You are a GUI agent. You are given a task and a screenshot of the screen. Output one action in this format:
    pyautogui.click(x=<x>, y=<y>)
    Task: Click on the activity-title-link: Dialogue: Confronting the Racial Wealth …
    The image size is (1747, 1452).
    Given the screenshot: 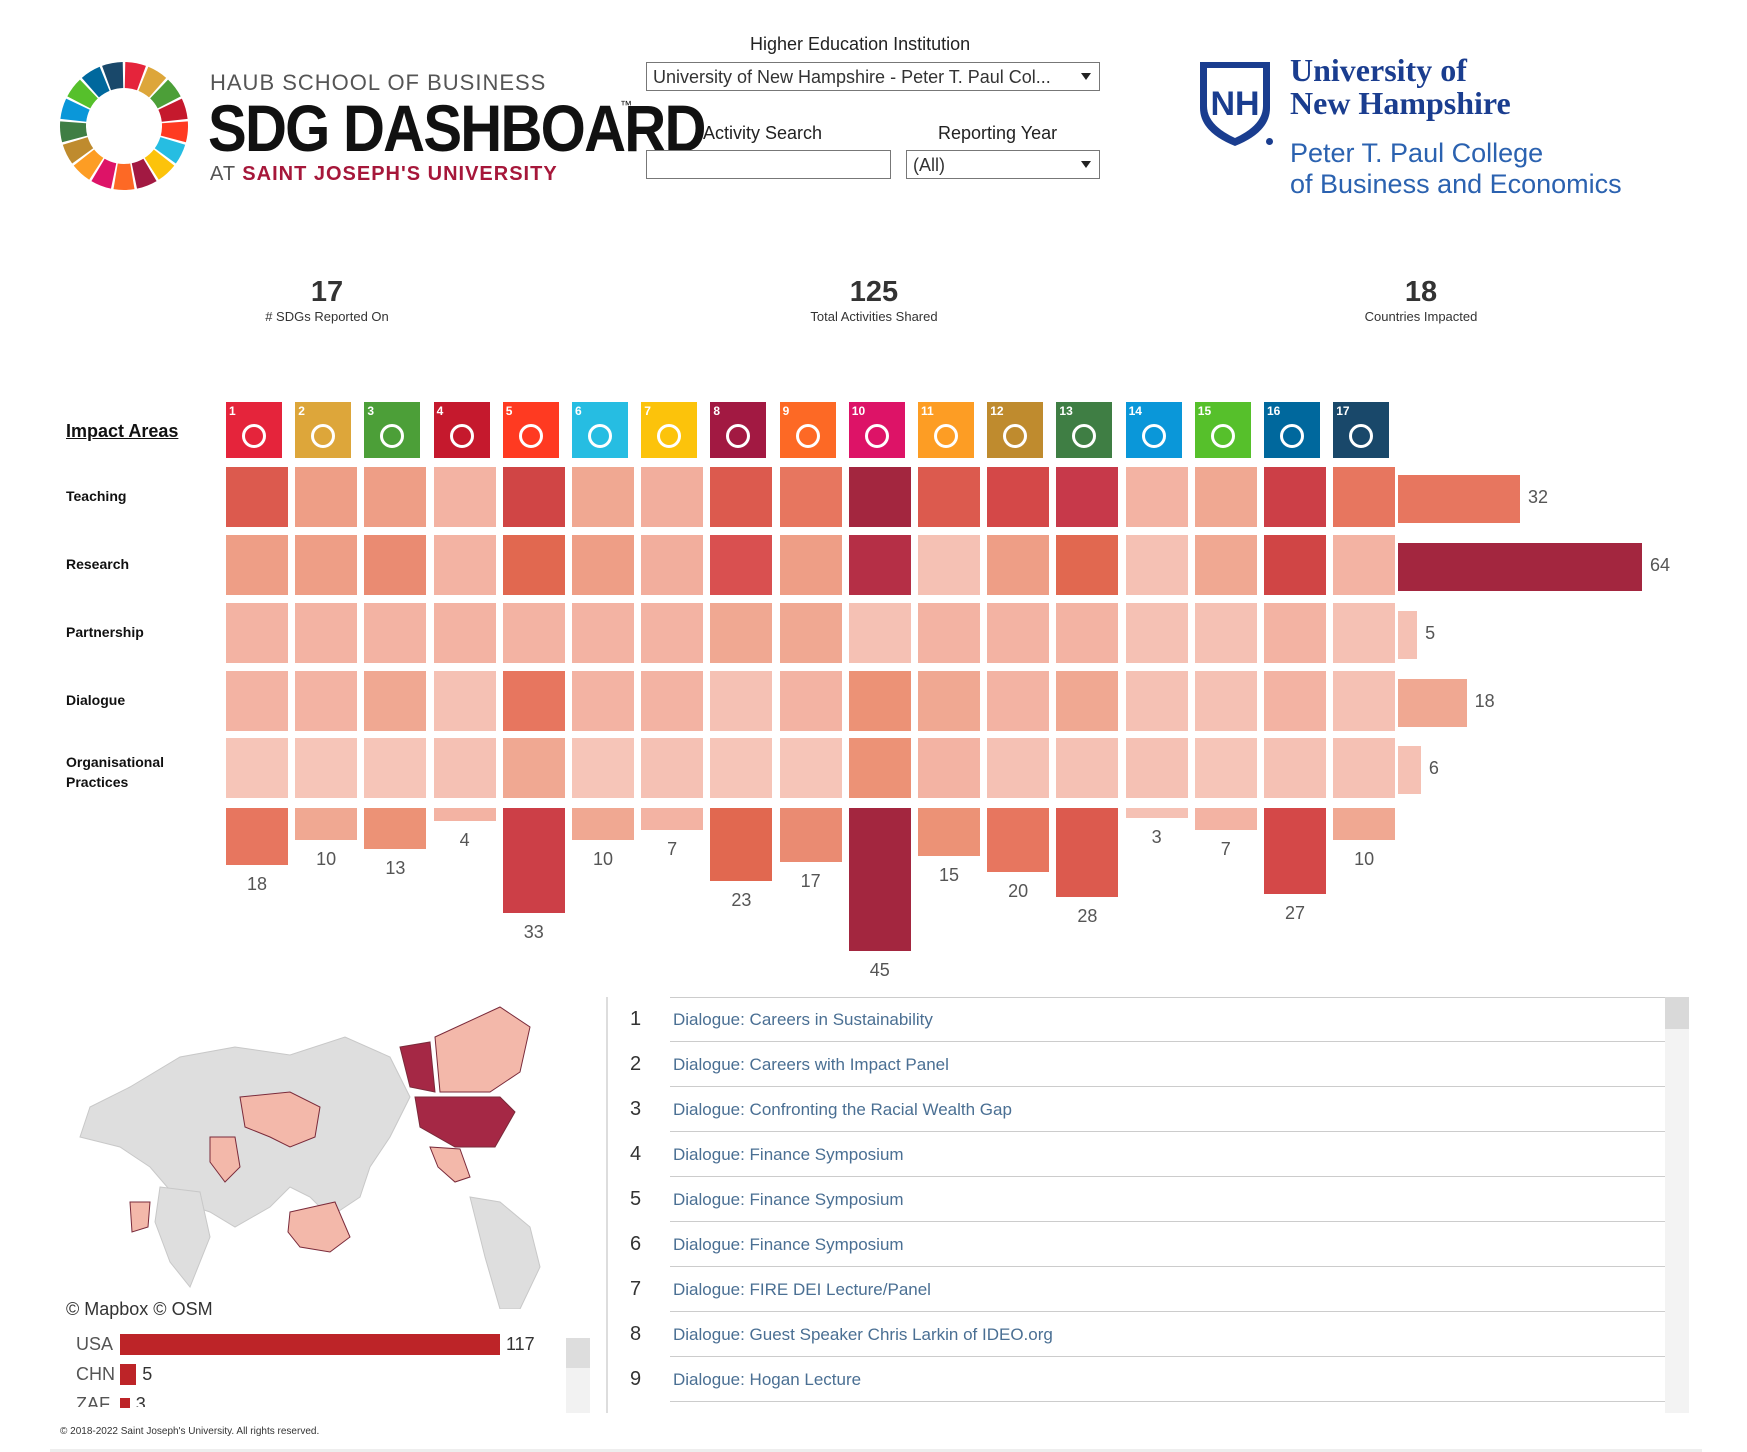 What is the action you would take?
    pyautogui.click(x=842, y=1109)
    